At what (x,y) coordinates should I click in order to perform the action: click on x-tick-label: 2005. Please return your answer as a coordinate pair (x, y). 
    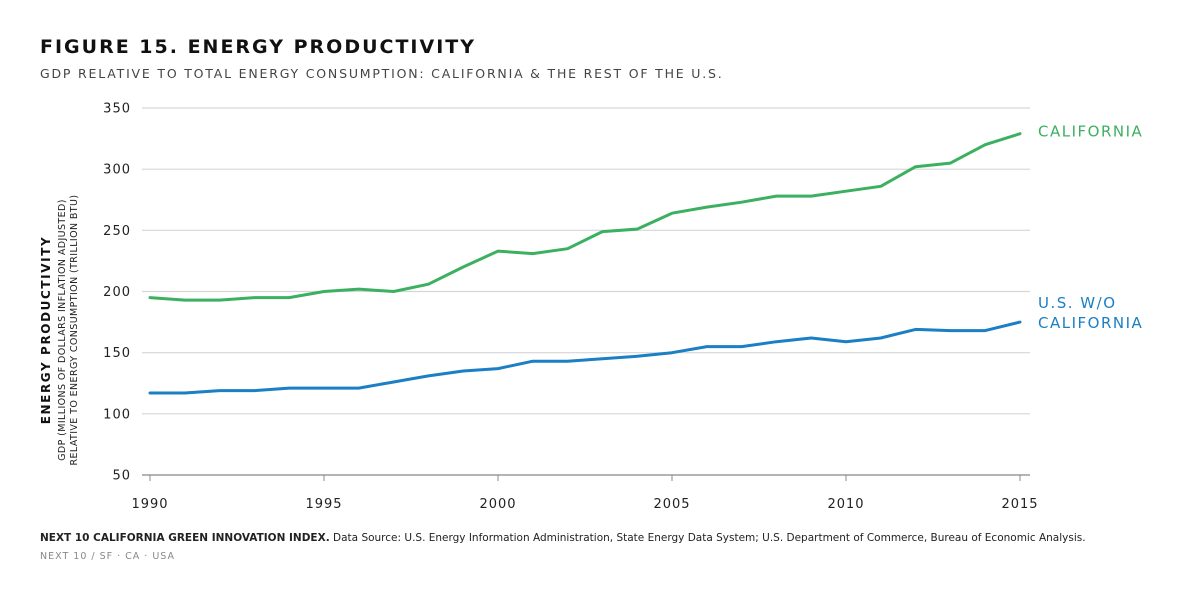
    Looking at the image, I should click on (671, 504).